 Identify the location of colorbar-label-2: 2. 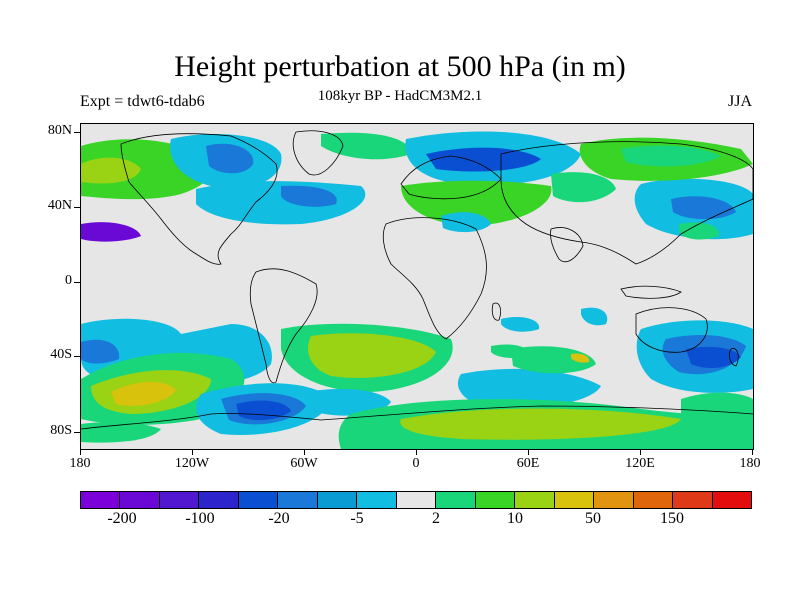
(436, 518).